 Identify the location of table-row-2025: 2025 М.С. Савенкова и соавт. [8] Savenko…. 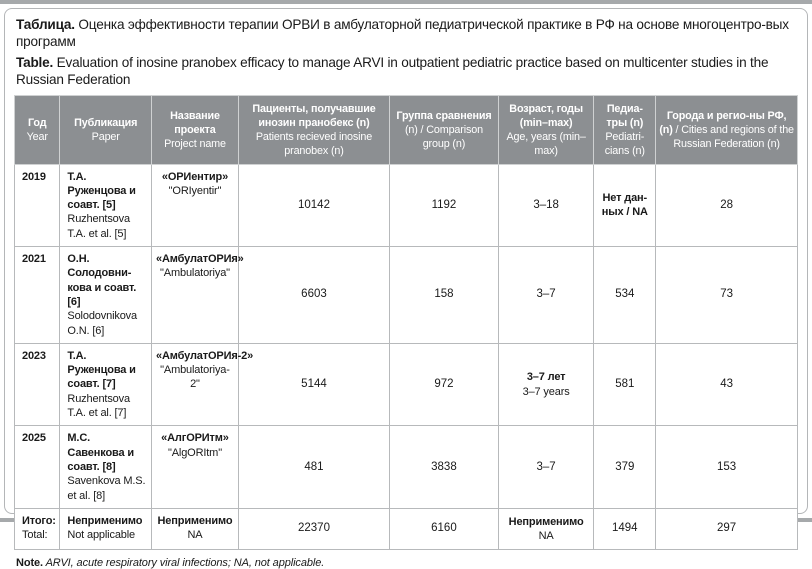
(405, 467).